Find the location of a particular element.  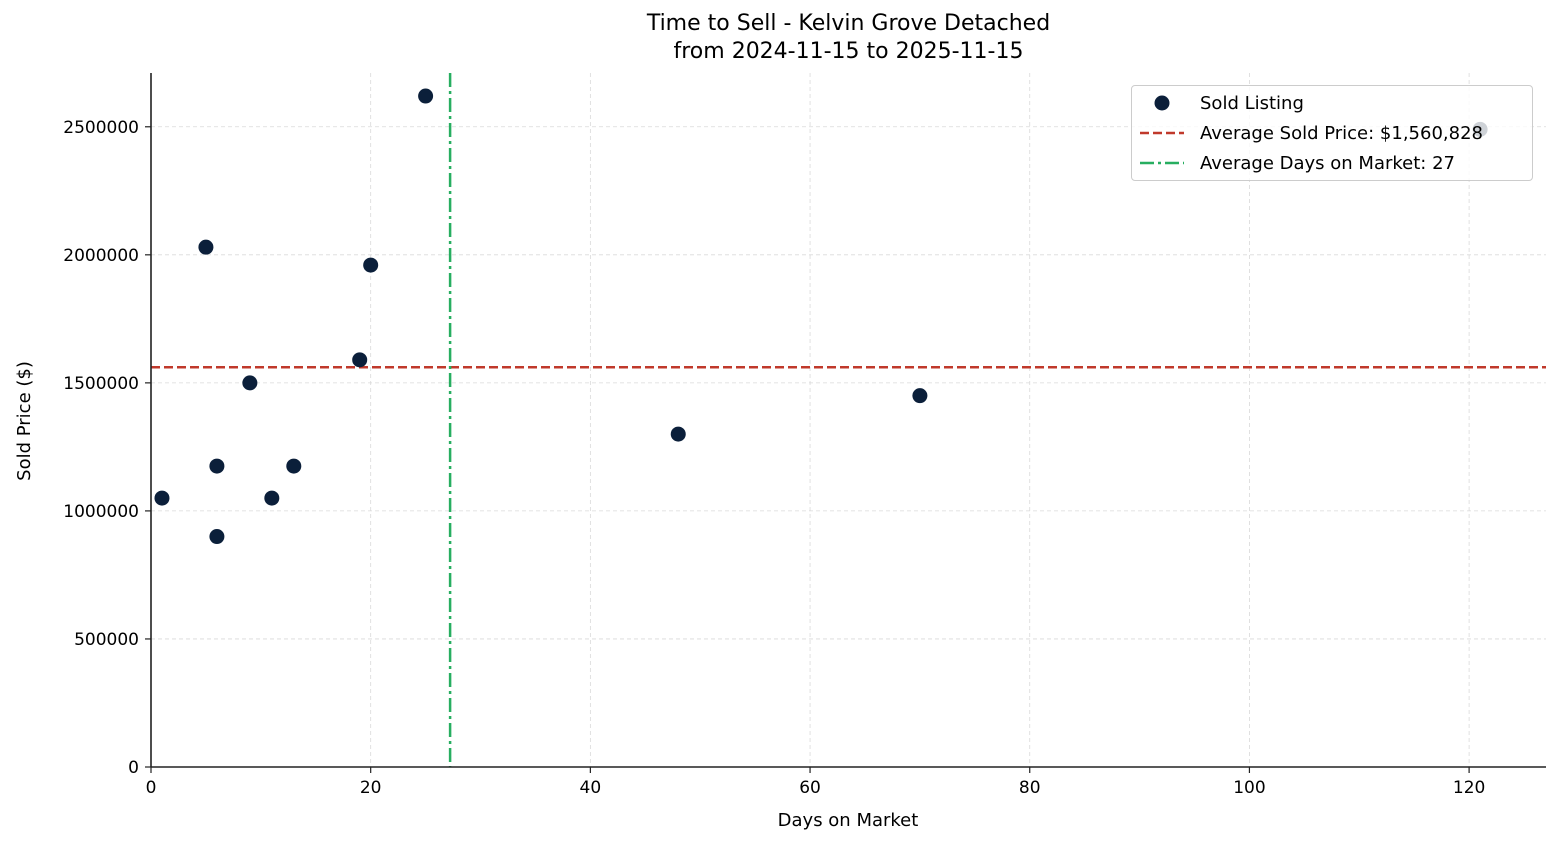

legend-item-average-days: Average Days on Market: 27 is located at coordinates (1293, 163).